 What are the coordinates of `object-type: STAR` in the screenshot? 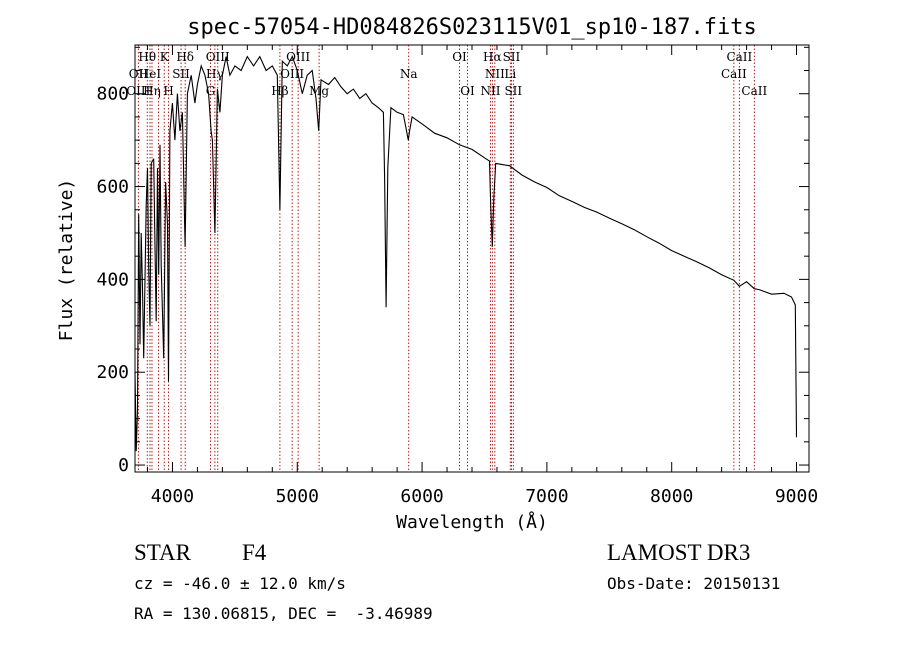 It's located at (162, 552).